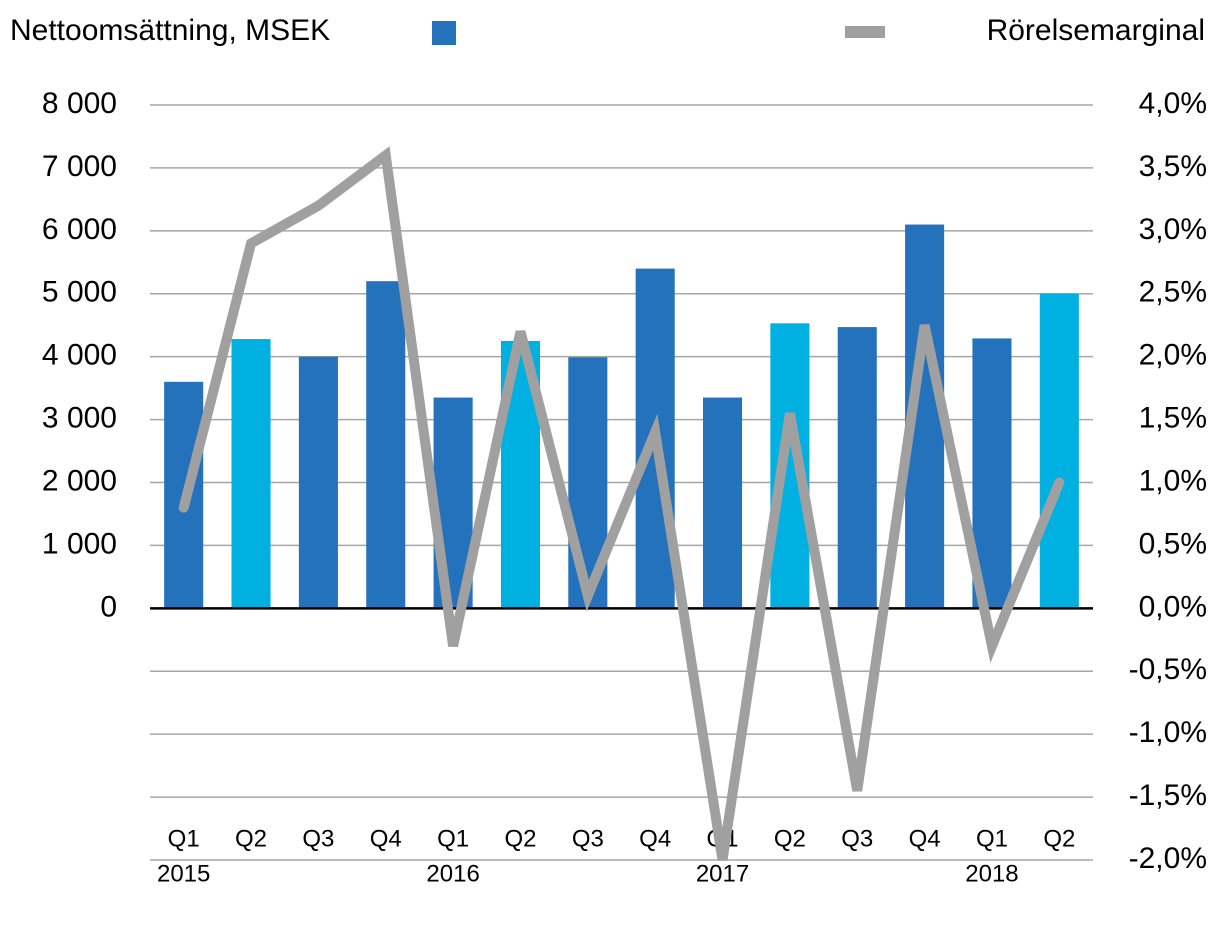 This screenshot has height=941, width=1225. I want to click on y2-tick-label: -2,0%, so click(1168, 858).